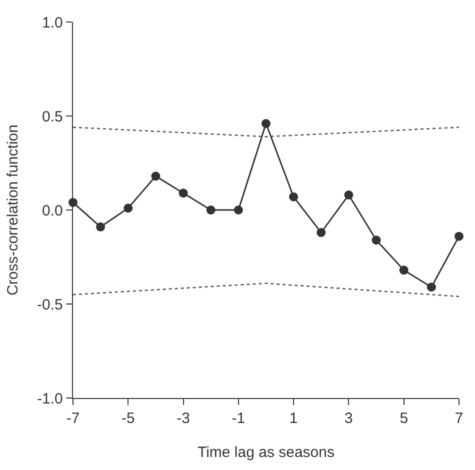 Image resolution: width=475 pixels, height=470 pixels. Describe the element at coordinates (293, 419) in the screenshot. I see `x-tick-label: 1` at that location.